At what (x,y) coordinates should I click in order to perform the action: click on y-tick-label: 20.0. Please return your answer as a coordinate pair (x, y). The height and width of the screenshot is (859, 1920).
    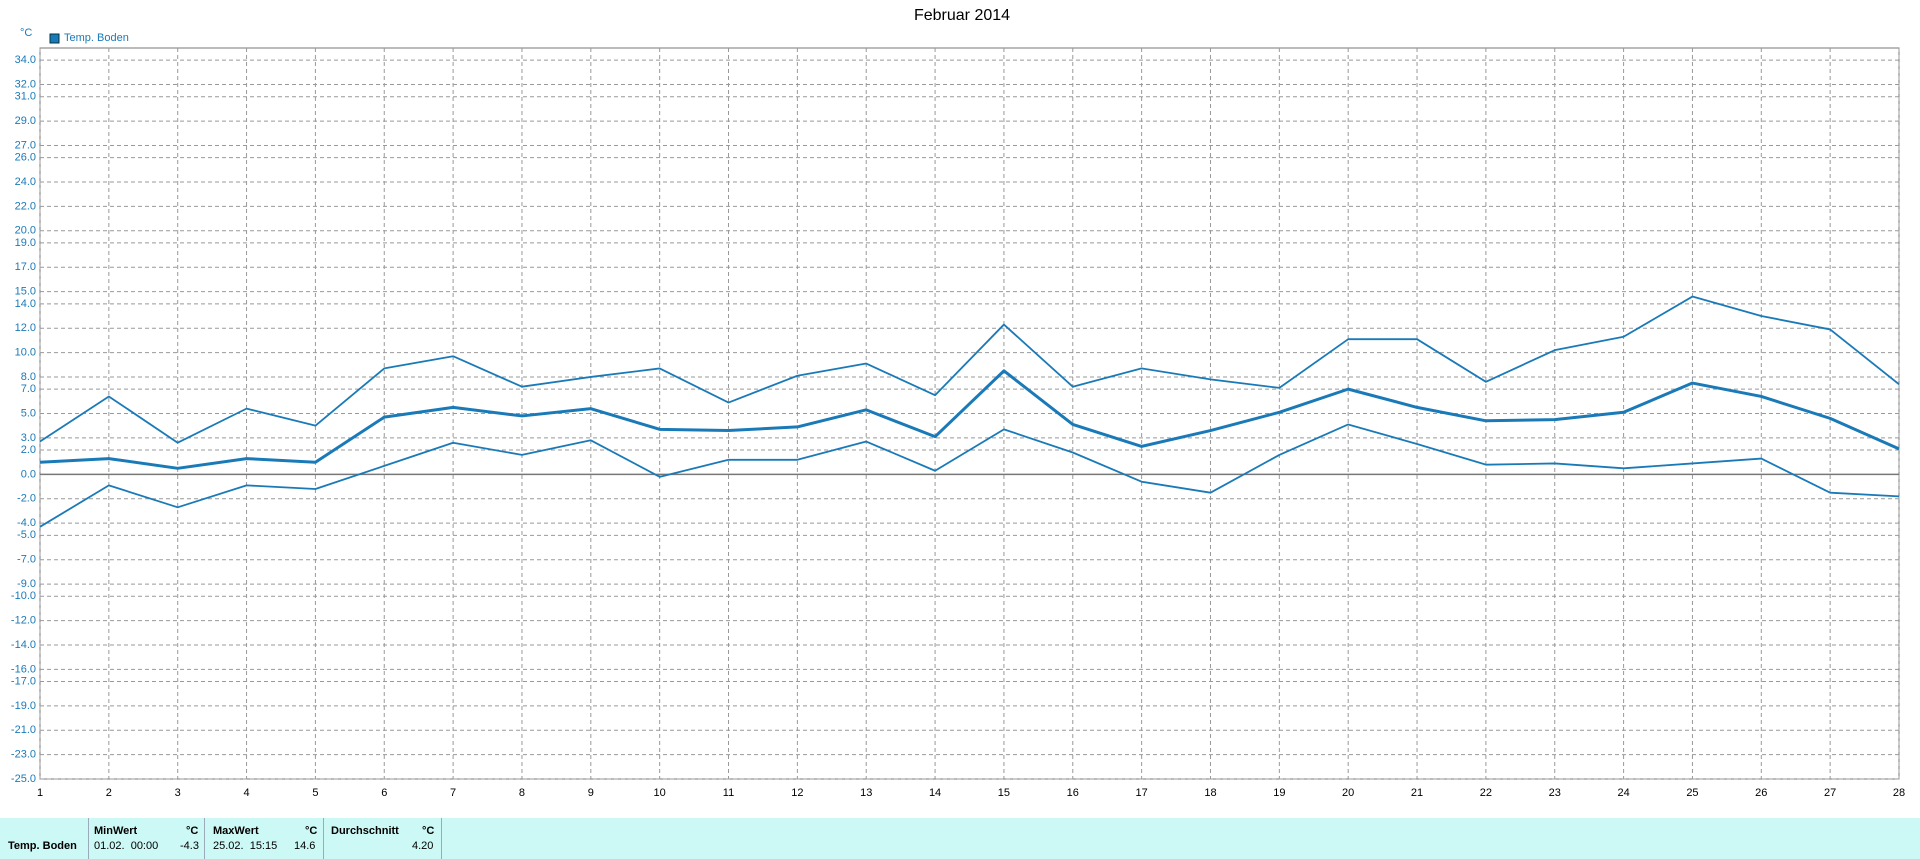
    Looking at the image, I should click on (25, 231).